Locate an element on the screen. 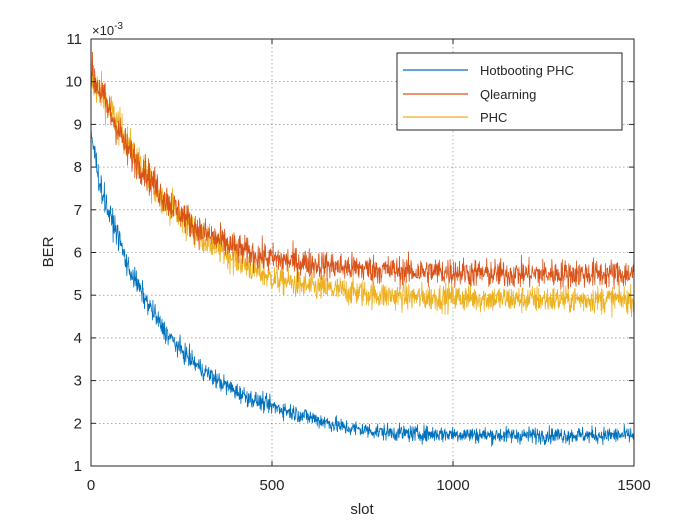  y-tick-label: 5 is located at coordinates (78, 295).